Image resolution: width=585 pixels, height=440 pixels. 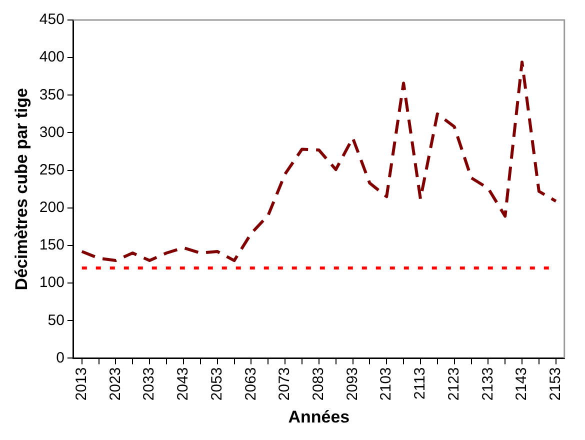 I want to click on x-tick-label: 2043, so click(x=183, y=384).